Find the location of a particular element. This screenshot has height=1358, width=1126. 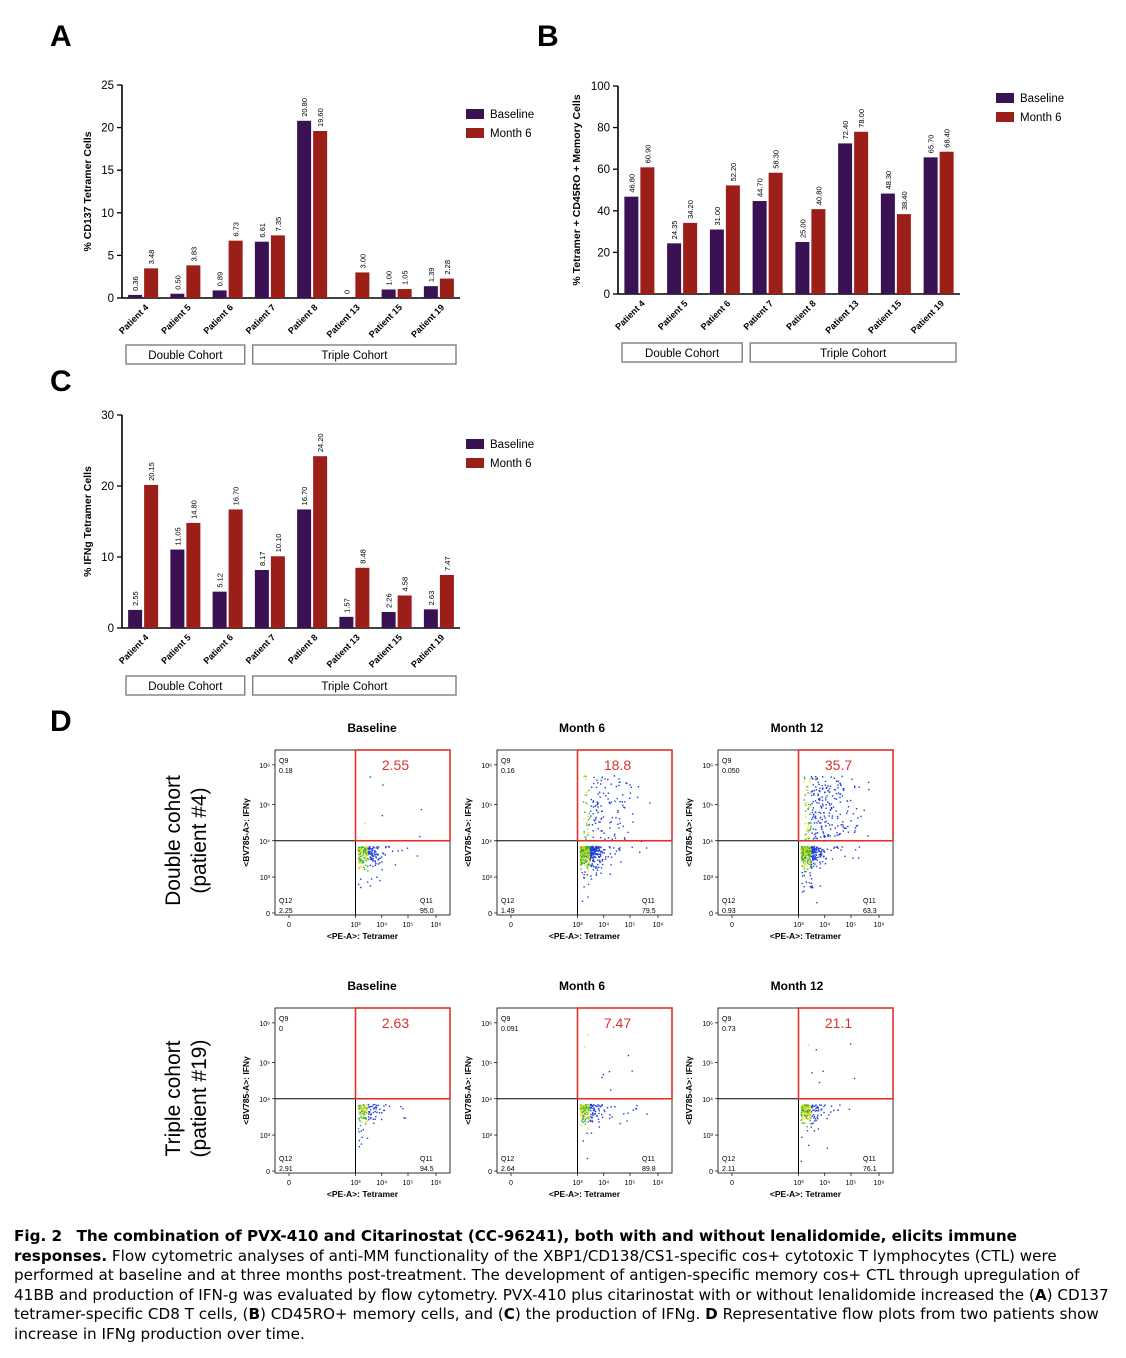

x-tick-label: 10⁵ is located at coordinates (408, 1183).